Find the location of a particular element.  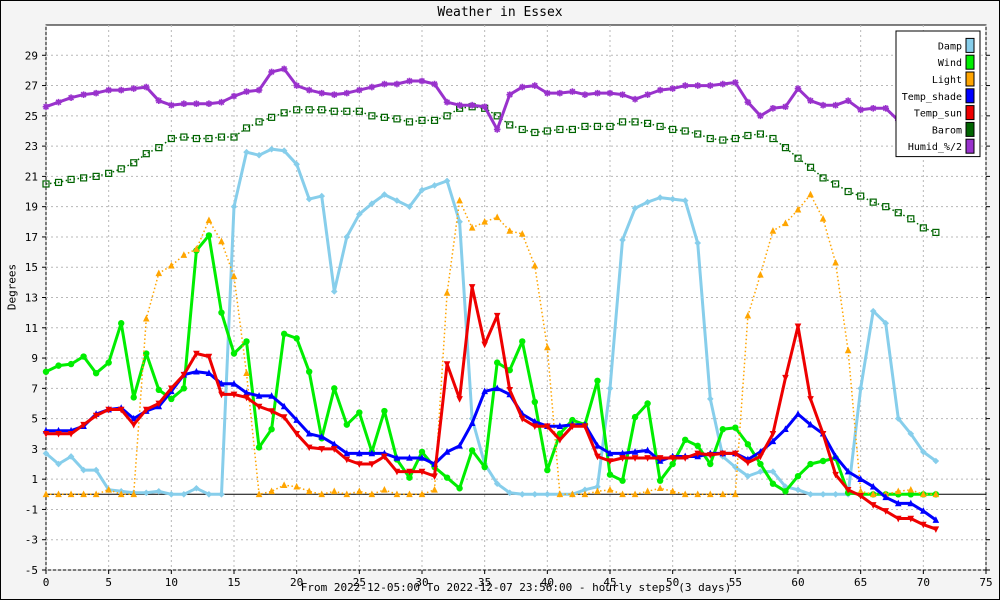

x-tick-label: 75 is located at coordinates (985, 582).